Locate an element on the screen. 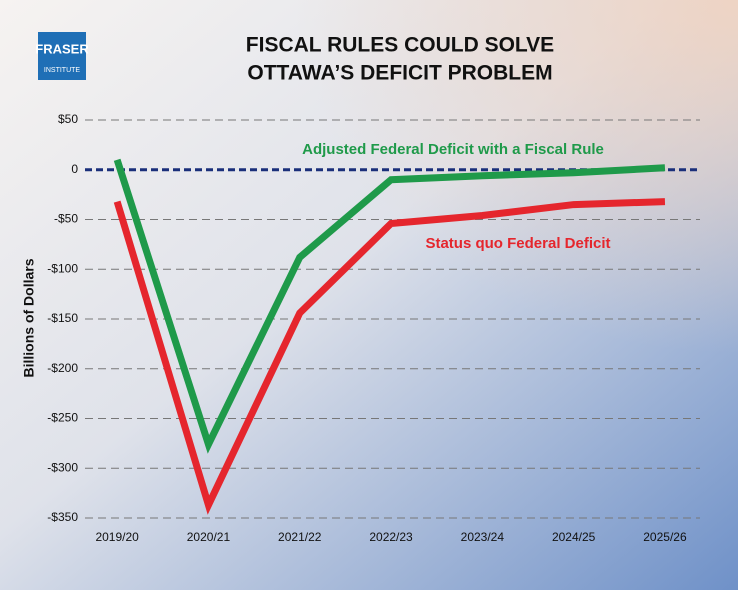 The width and height of the screenshot is (738, 595). x-tick-label: 2022/23 is located at coordinates (391, 537).